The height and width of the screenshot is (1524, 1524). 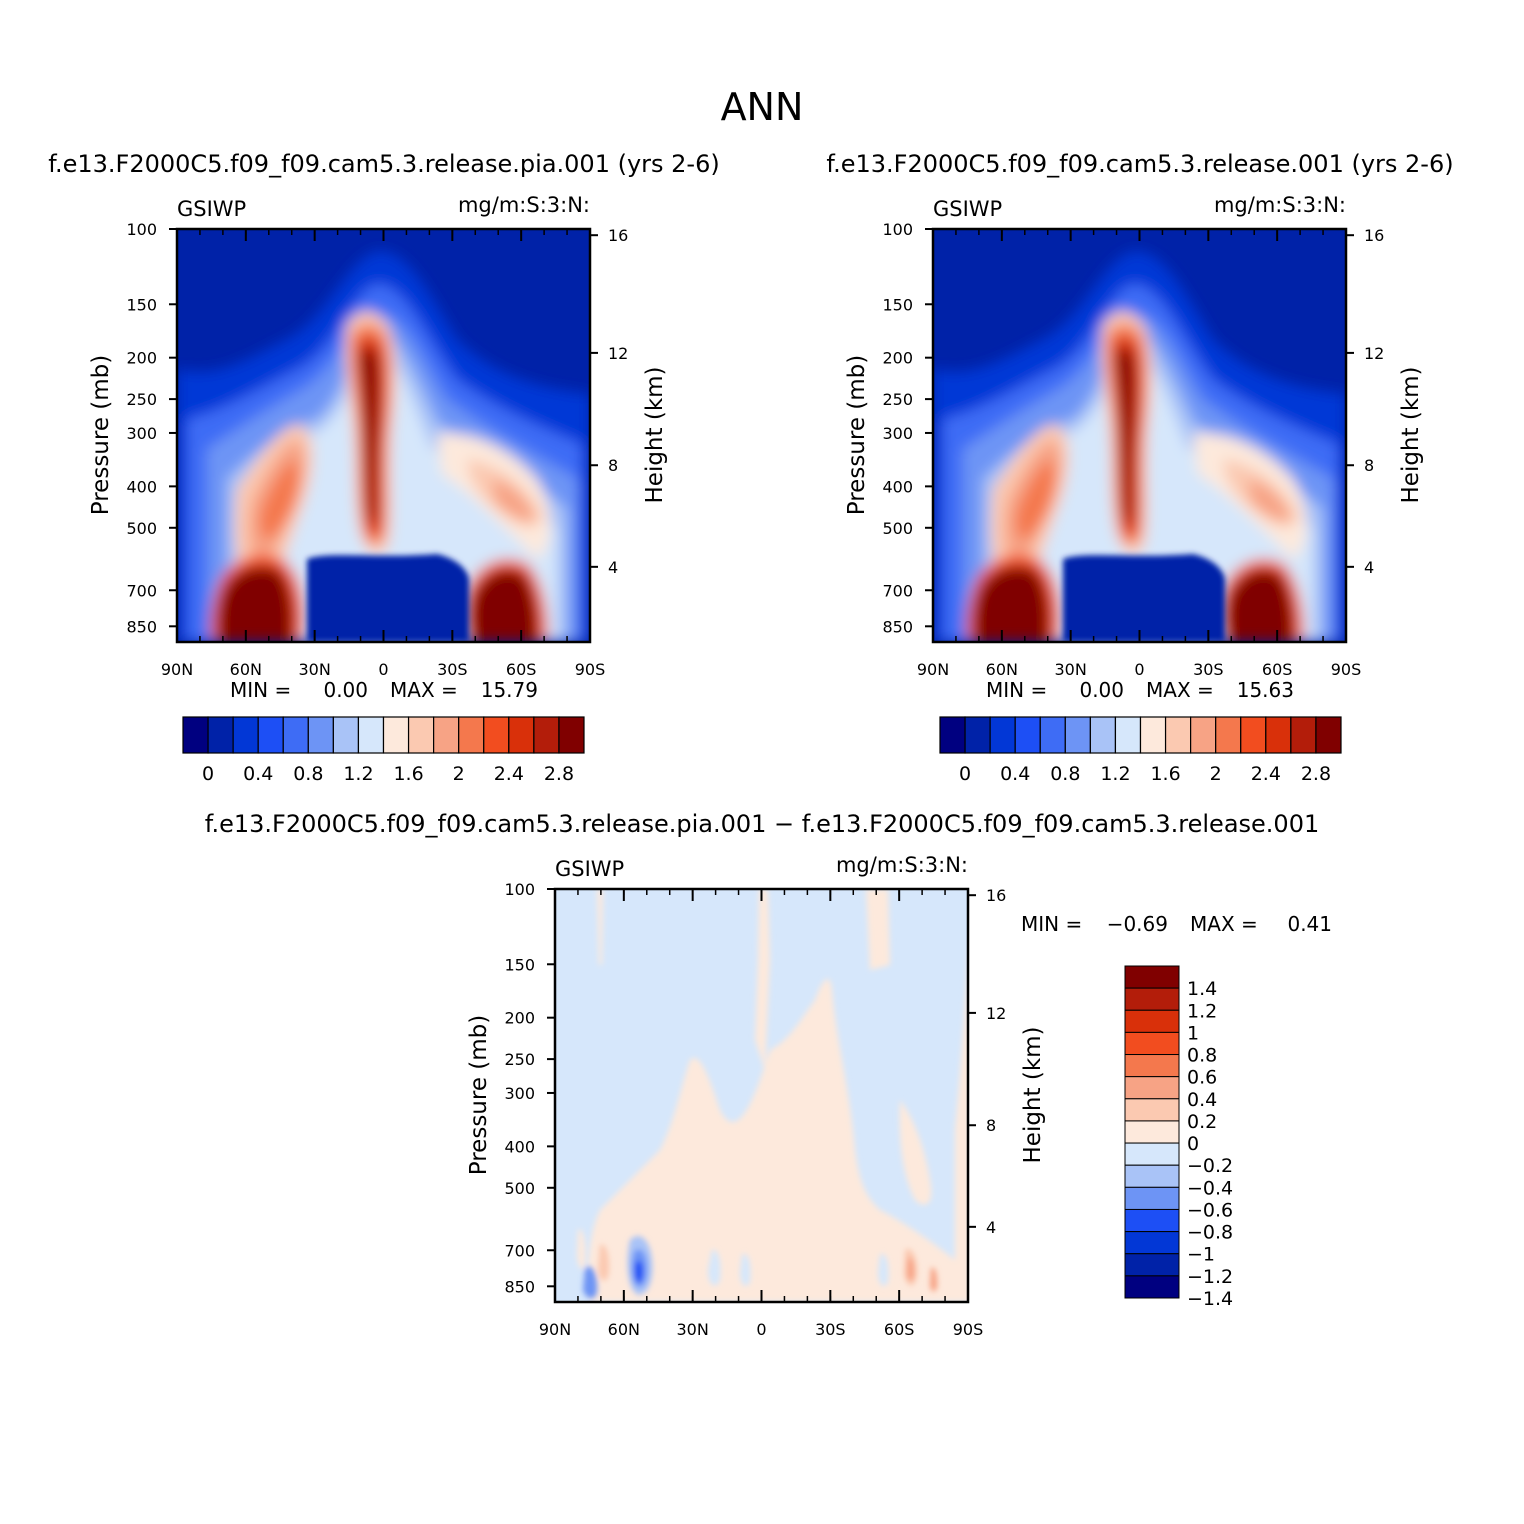 What do you see at coordinates (1374, 353) in the screenshot?
I see `y2-tick-label: 12` at bounding box center [1374, 353].